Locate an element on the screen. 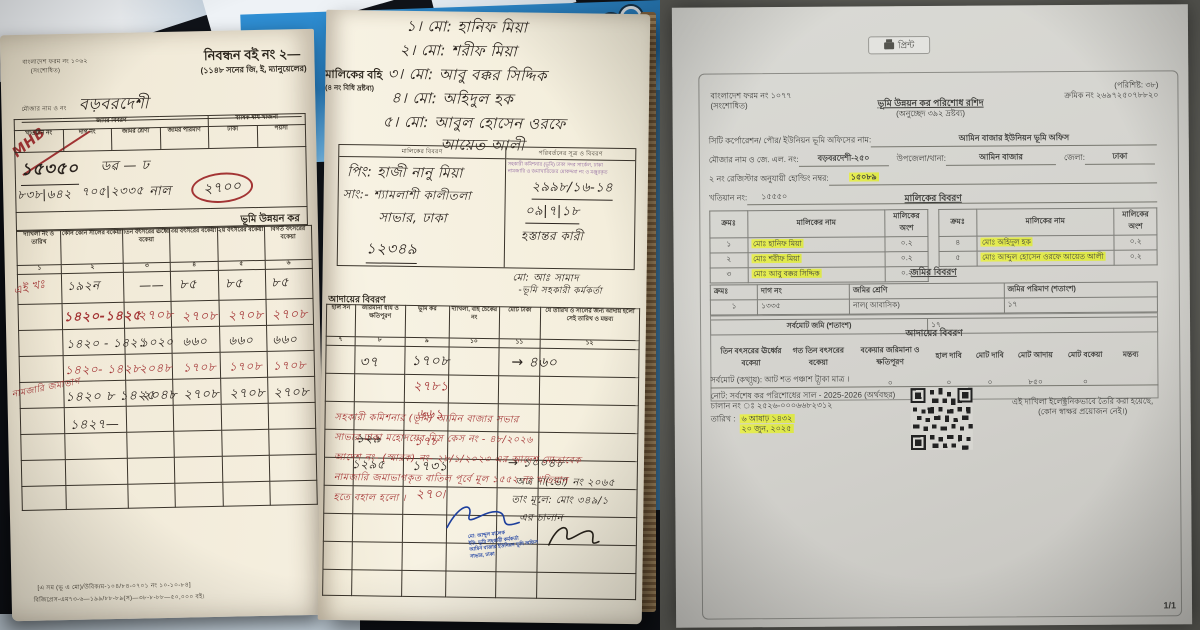 This screenshot has height=630, width=1200. transfer-note-handwritten: হস্তান্তর কারী is located at coordinates (552, 235).